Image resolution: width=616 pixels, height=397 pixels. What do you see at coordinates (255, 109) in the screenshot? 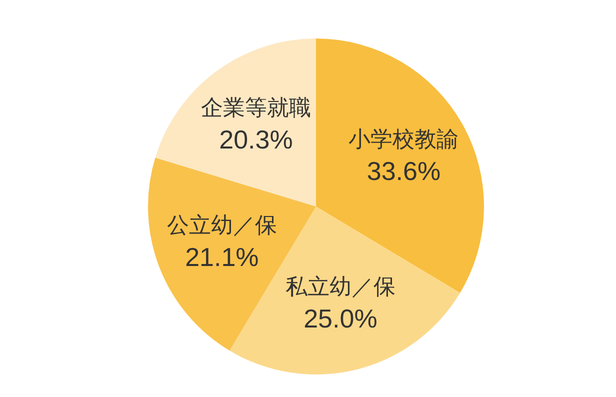
I see `slice-label: 企業等就職` at bounding box center [255, 109].